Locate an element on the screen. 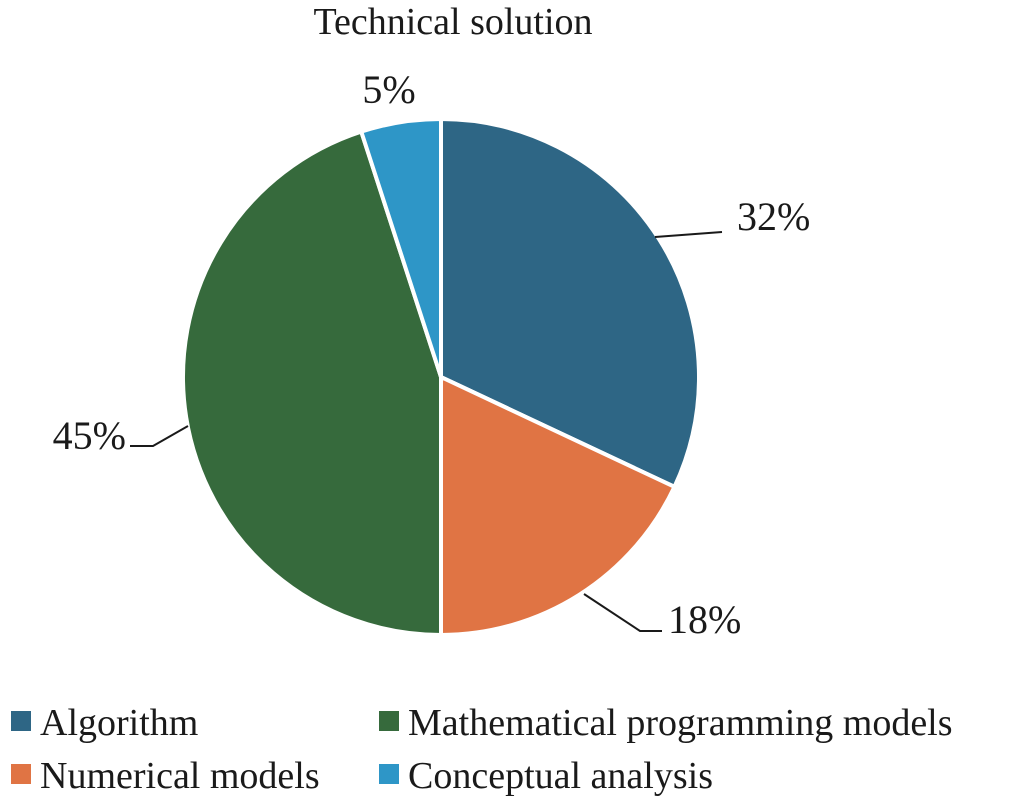  legend-item-numerical-models: Numerical models is located at coordinates (165, 776).